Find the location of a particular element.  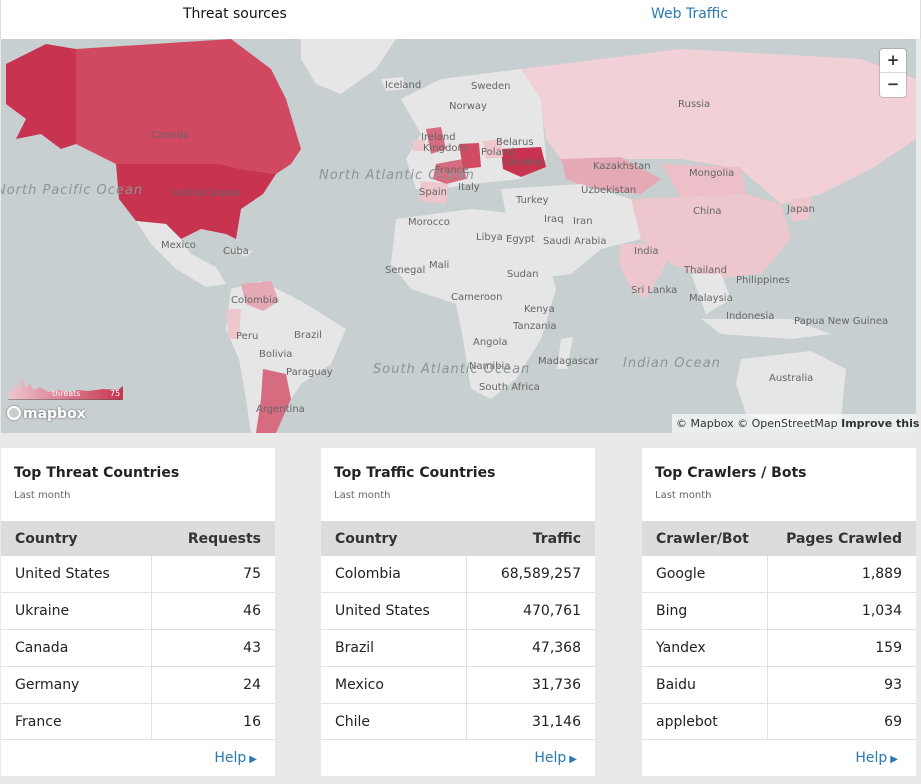

tab-web-traffic: Web Traffic is located at coordinates (690, 14).